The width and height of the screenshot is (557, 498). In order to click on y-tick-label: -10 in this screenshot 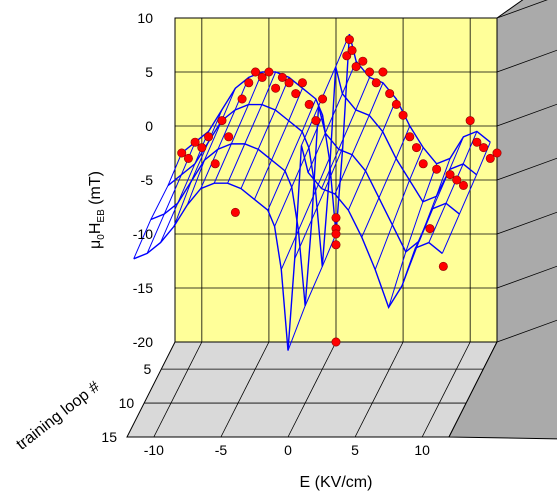, I will do `click(143, 234)`.